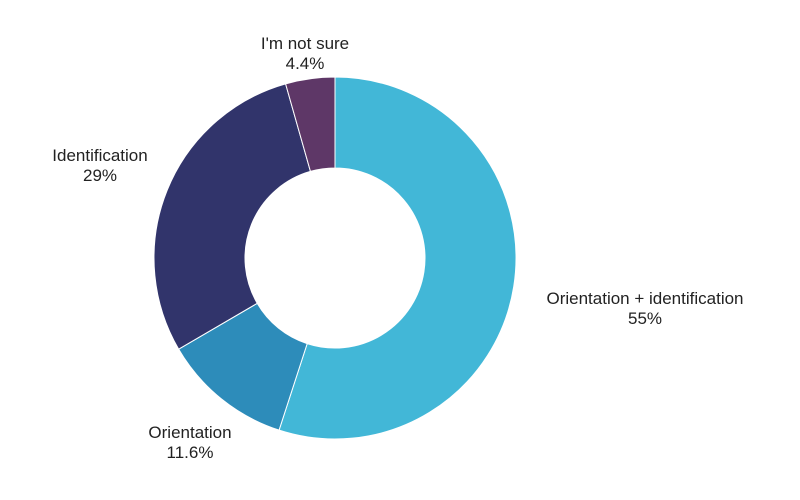 The height and width of the screenshot is (500, 800). What do you see at coordinates (100, 155) in the screenshot?
I see `slice-category-label: Identification` at bounding box center [100, 155].